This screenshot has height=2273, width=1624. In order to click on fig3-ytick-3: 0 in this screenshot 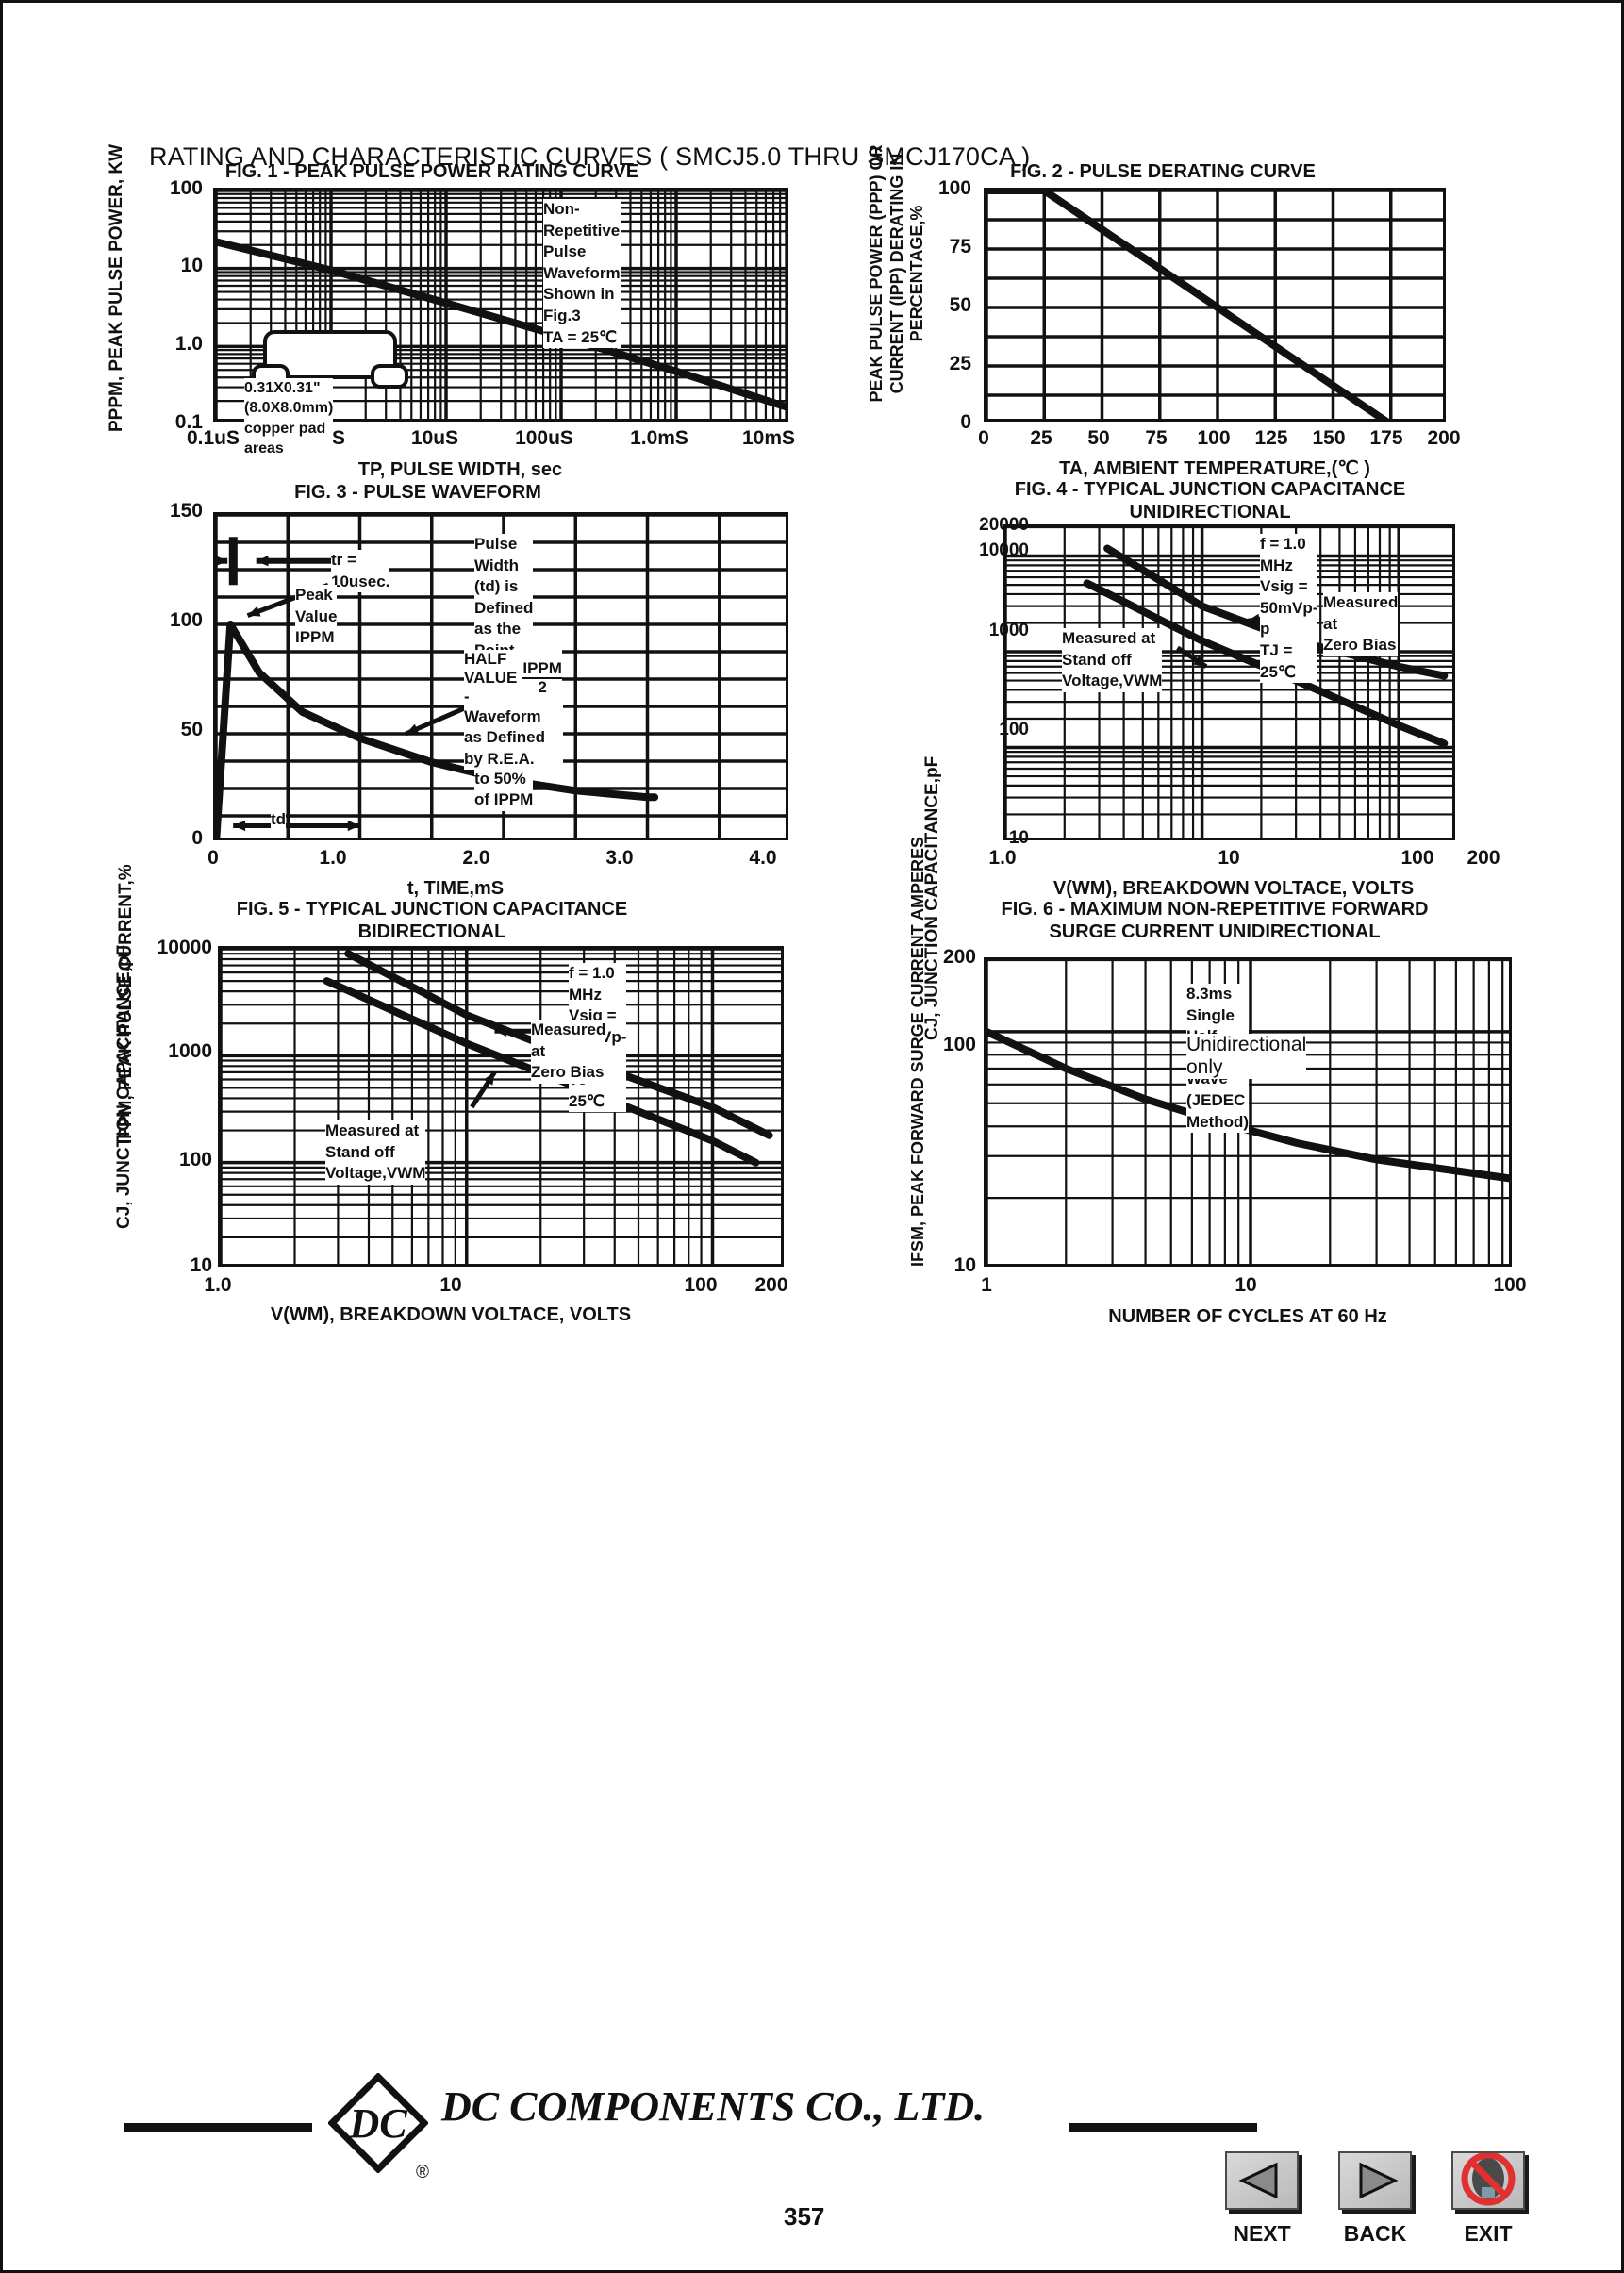, I will do `click(197, 838)`.